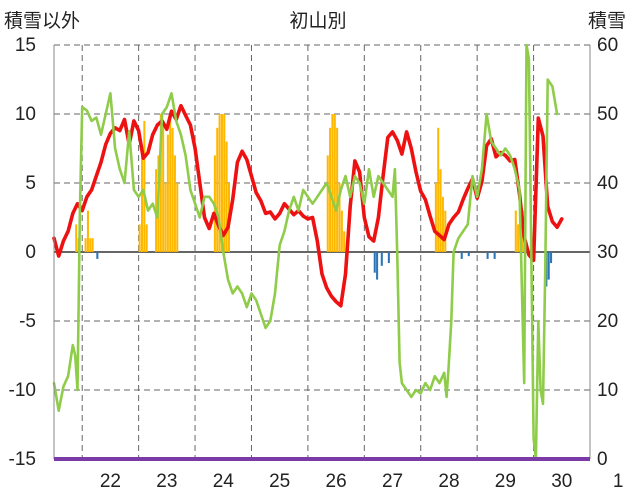 The width and height of the screenshot is (636, 501). What do you see at coordinates (27, 321) in the screenshot?
I see `left-tick-label: -5` at bounding box center [27, 321].